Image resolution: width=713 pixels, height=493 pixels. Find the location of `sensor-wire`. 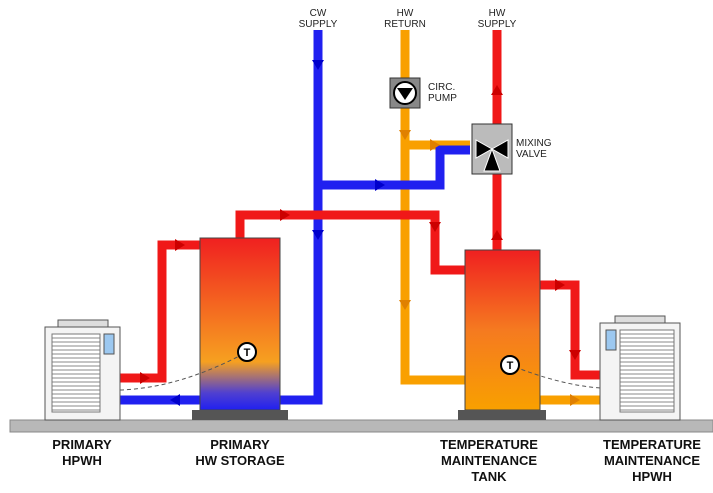

sensor-wire is located at coordinates (360, 371).